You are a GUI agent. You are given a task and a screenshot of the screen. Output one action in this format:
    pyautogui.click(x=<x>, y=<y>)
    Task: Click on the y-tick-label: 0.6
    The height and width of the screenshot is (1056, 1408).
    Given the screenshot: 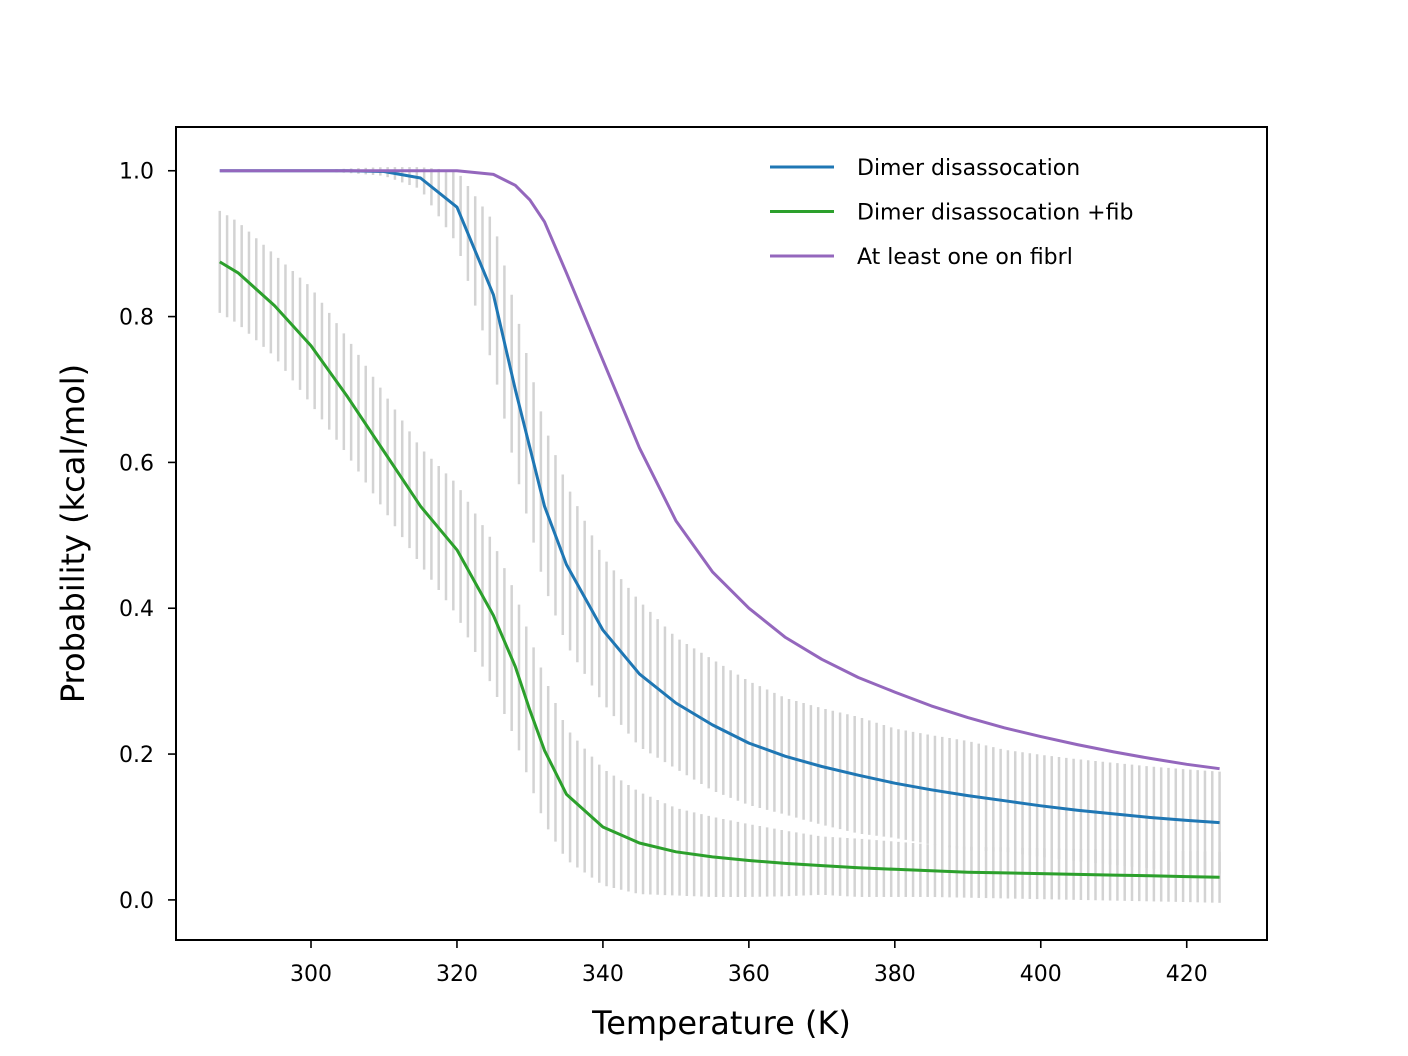 What is the action you would take?
    pyautogui.click(x=136, y=463)
    